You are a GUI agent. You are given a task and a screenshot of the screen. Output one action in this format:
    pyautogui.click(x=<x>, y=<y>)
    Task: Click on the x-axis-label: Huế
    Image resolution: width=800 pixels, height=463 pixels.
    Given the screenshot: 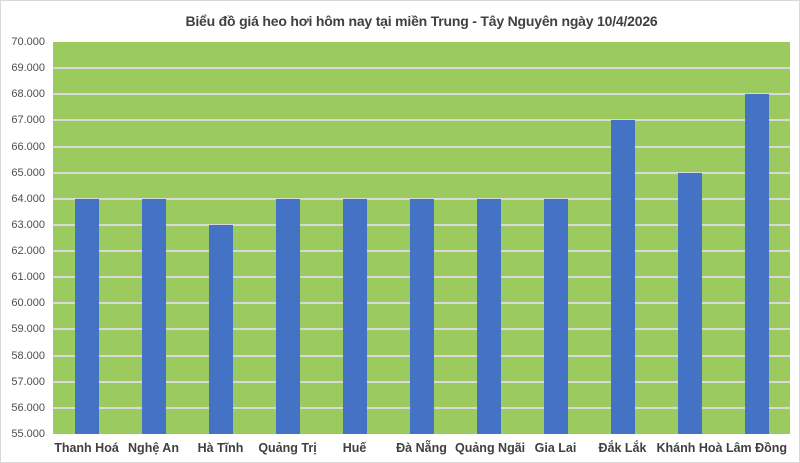 What is the action you would take?
    pyautogui.click(x=354, y=448)
    